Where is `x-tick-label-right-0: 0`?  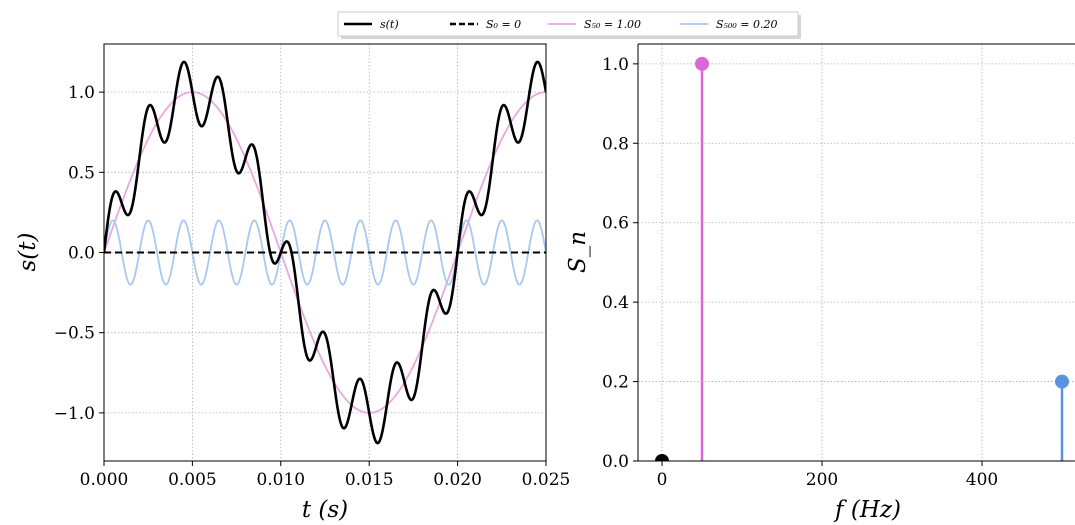 x-tick-label-right-0: 0 is located at coordinates (662, 480).